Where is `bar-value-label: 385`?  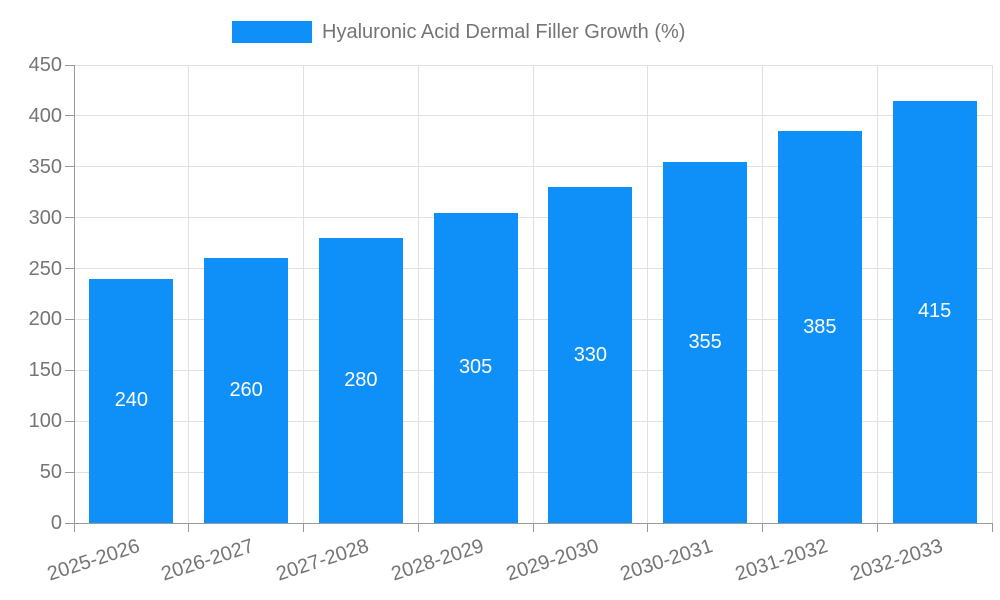 bar-value-label: 385 is located at coordinates (820, 326).